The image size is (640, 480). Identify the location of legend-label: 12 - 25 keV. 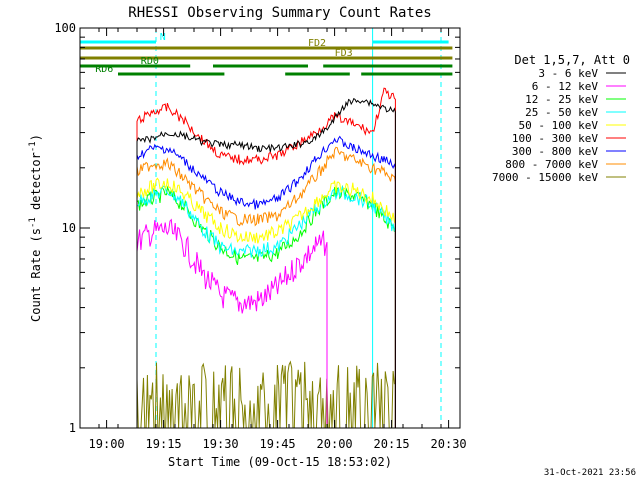
(561, 99).